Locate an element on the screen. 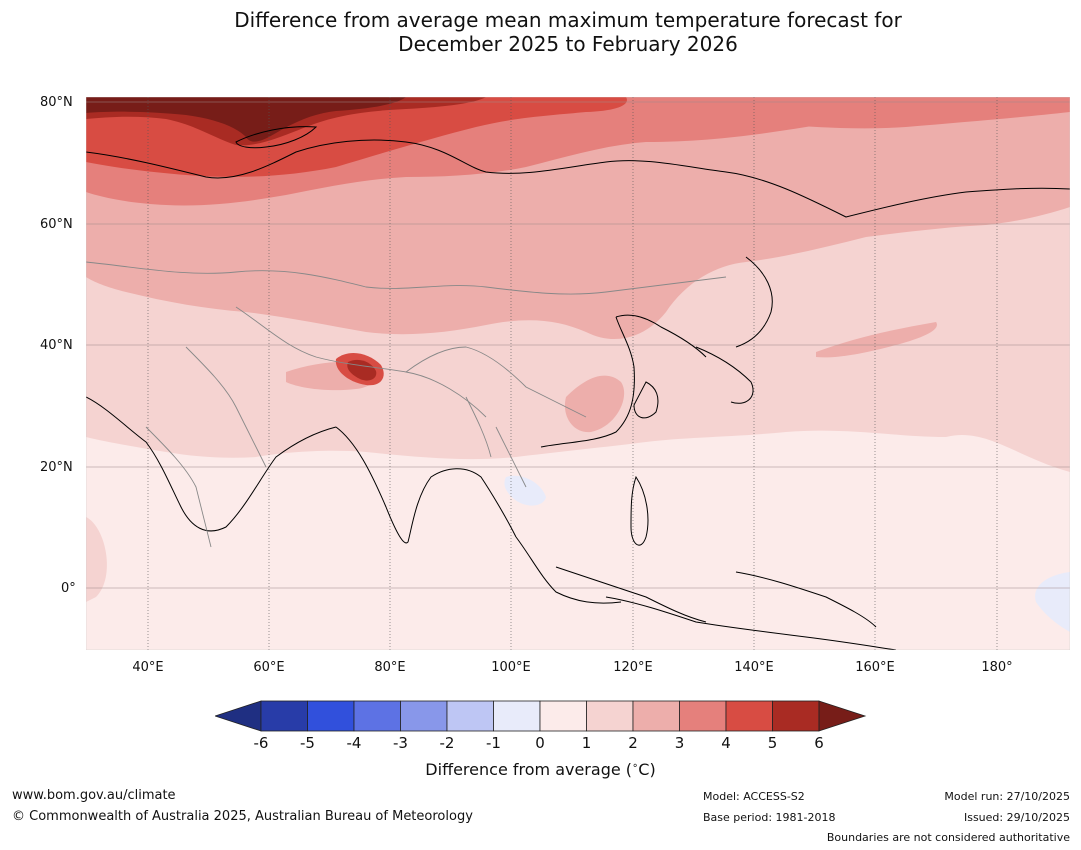 This screenshot has width=1081, height=850. anomaly-cool-indochina is located at coordinates (525, 490).